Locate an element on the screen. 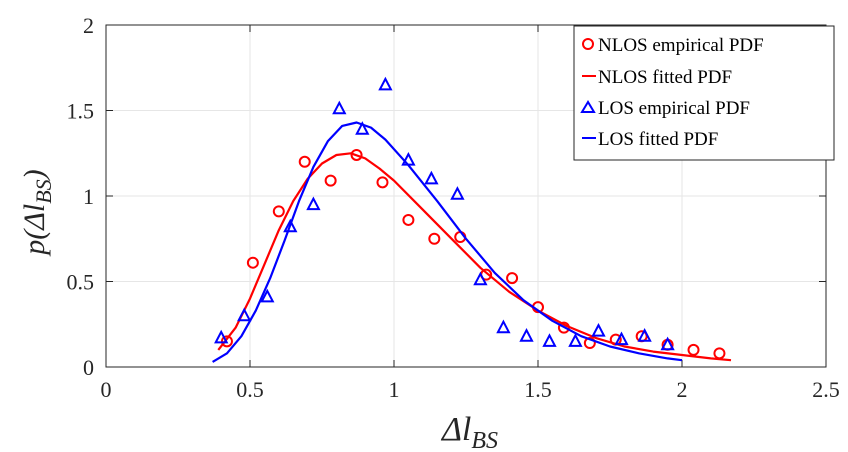  legend-entry-nlos-fitted: NLOS fitted PDF is located at coordinates (657, 77).